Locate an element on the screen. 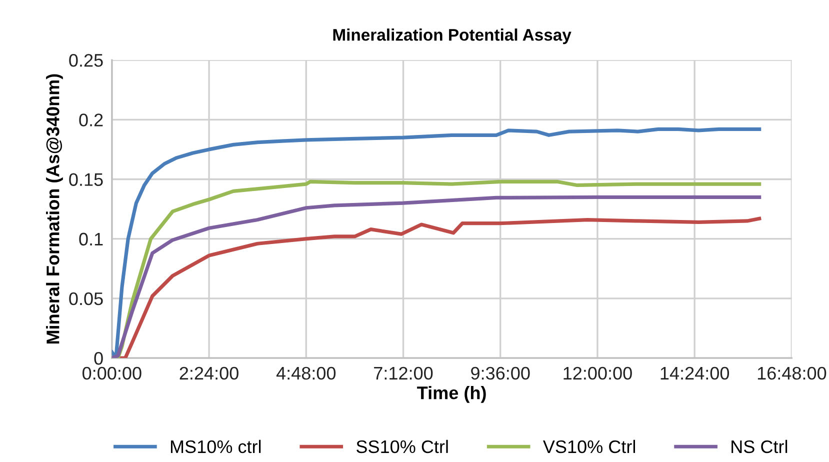  x-tick-label: 2:24:00 is located at coordinates (209, 373).